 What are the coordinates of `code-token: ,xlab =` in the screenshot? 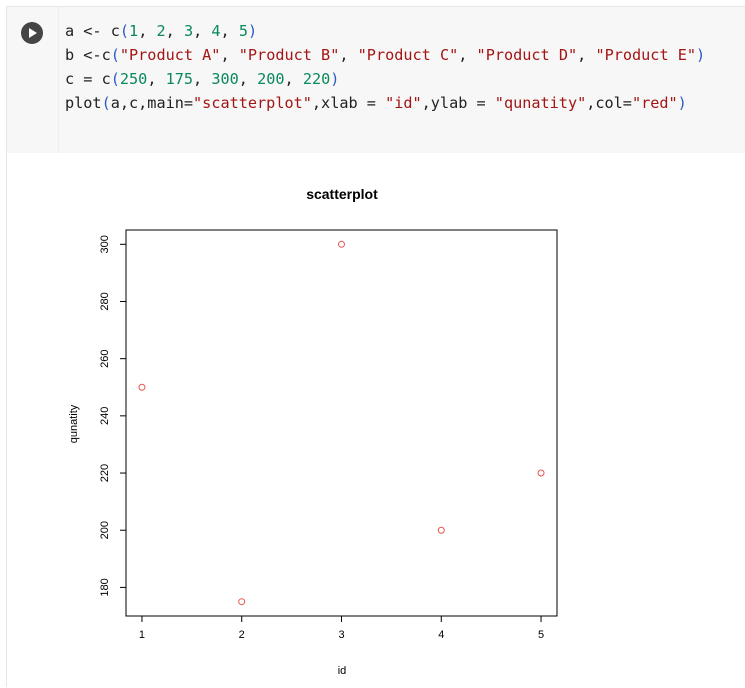 It's located at (348, 103).